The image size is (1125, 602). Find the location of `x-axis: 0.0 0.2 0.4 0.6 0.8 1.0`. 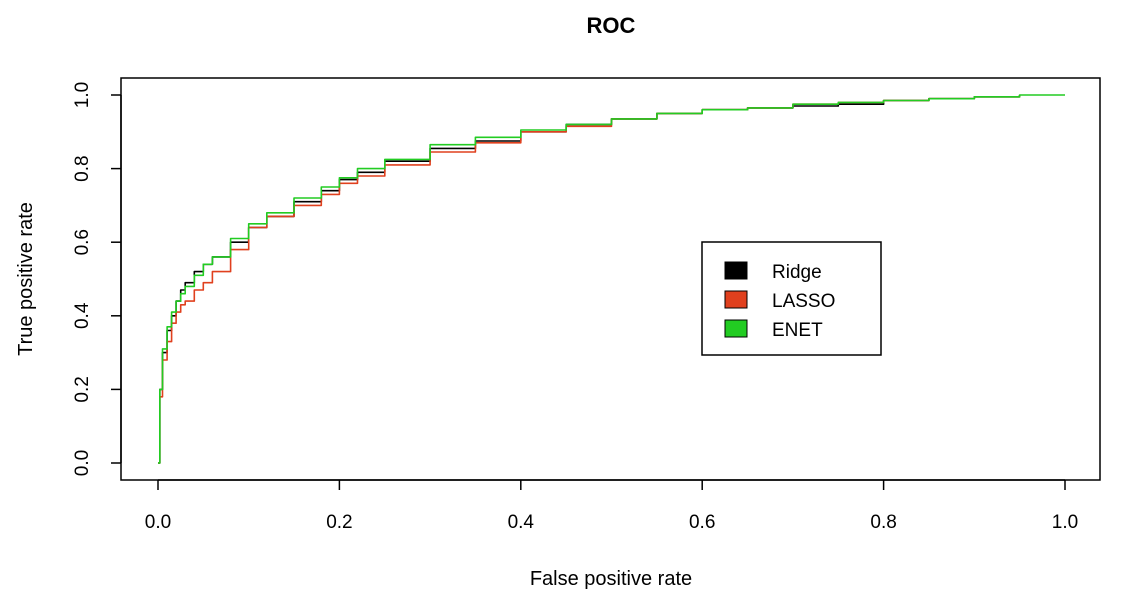

x-axis: 0.0 0.2 0.4 0.6 0.8 1.0 is located at coordinates (611, 506).